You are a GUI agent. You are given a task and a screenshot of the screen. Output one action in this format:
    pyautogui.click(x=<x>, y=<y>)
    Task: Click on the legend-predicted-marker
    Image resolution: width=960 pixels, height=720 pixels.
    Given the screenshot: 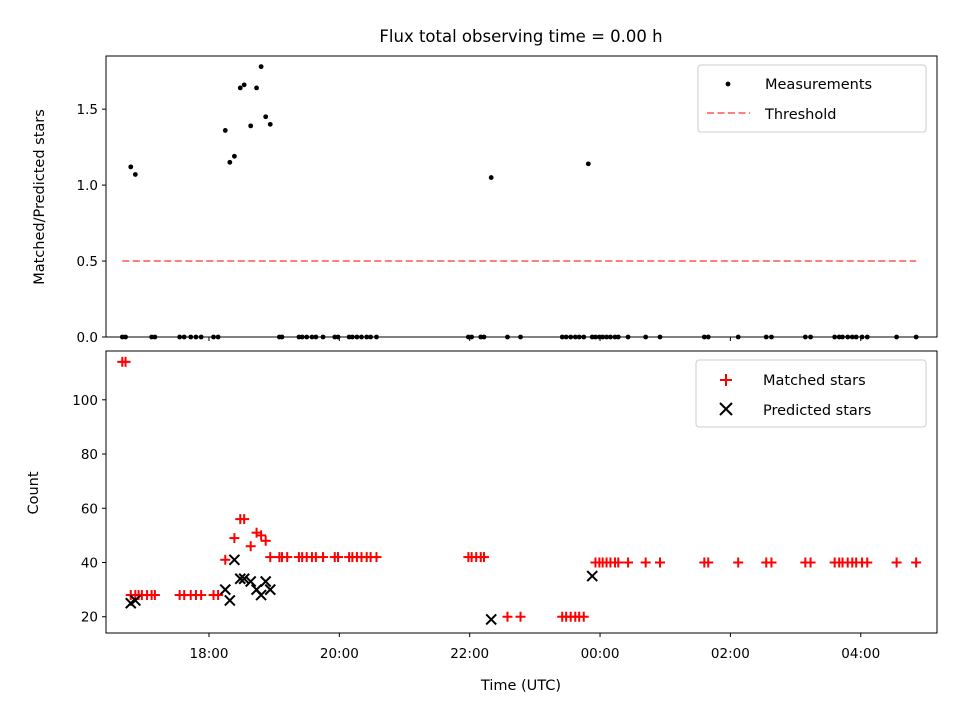 What is the action you would take?
    pyautogui.click(x=726, y=409)
    